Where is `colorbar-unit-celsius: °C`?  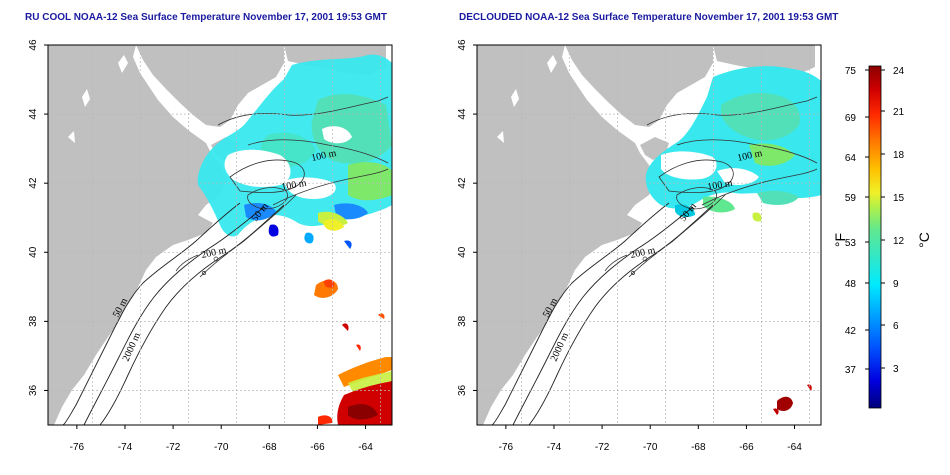
colorbar-unit-celsius: °C is located at coordinates (924, 240).